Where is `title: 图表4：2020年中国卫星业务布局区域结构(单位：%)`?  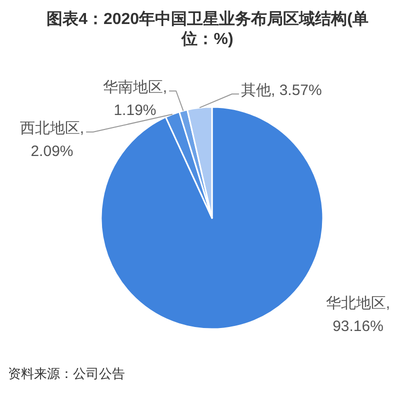 title: 图表4：2020年中国卫星业务布局区域结构(单位：%) is located at coordinates (208, 30).